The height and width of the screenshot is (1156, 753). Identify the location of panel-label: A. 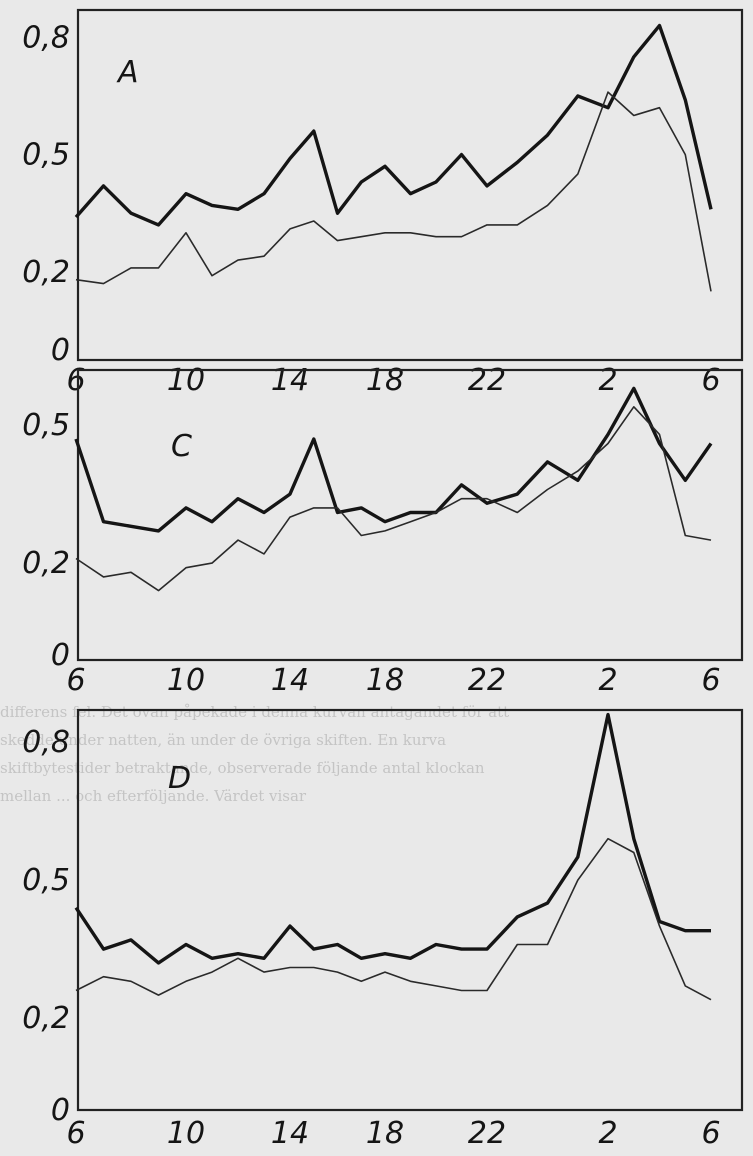
(127, 72).